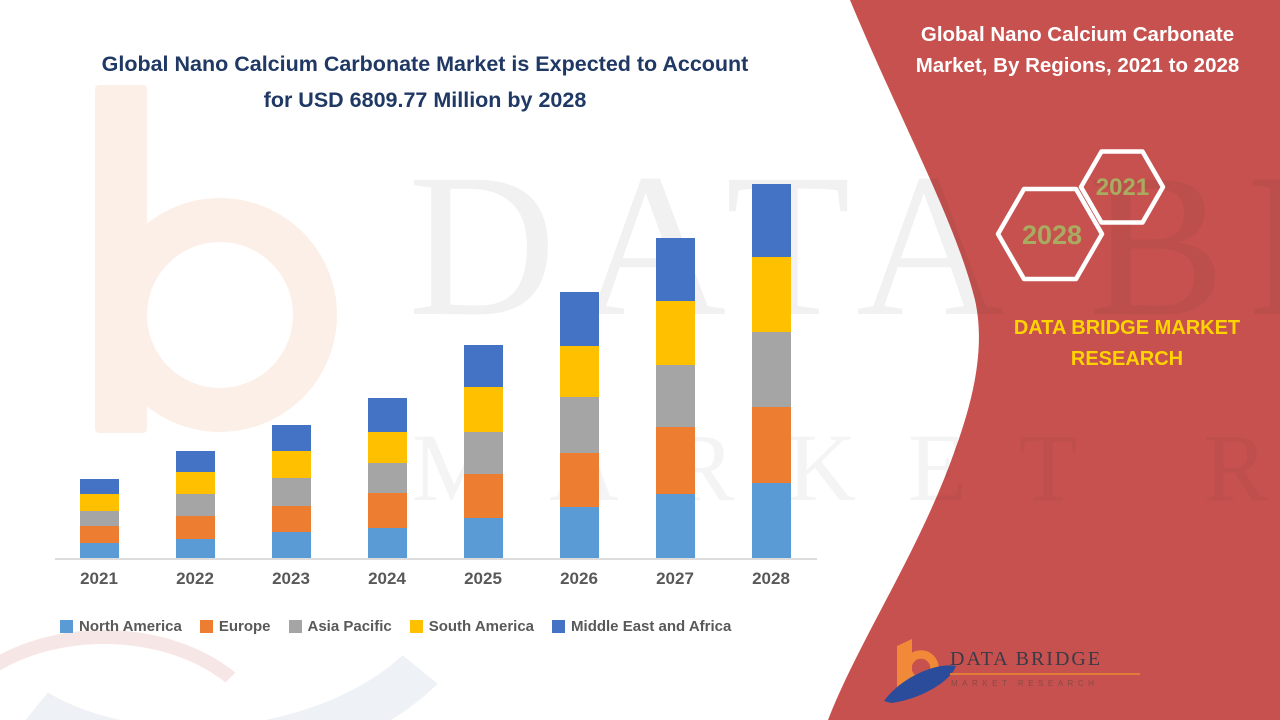 This screenshot has width=1280, height=720. I want to click on legend-item: Middle East and Africa, so click(641, 626).